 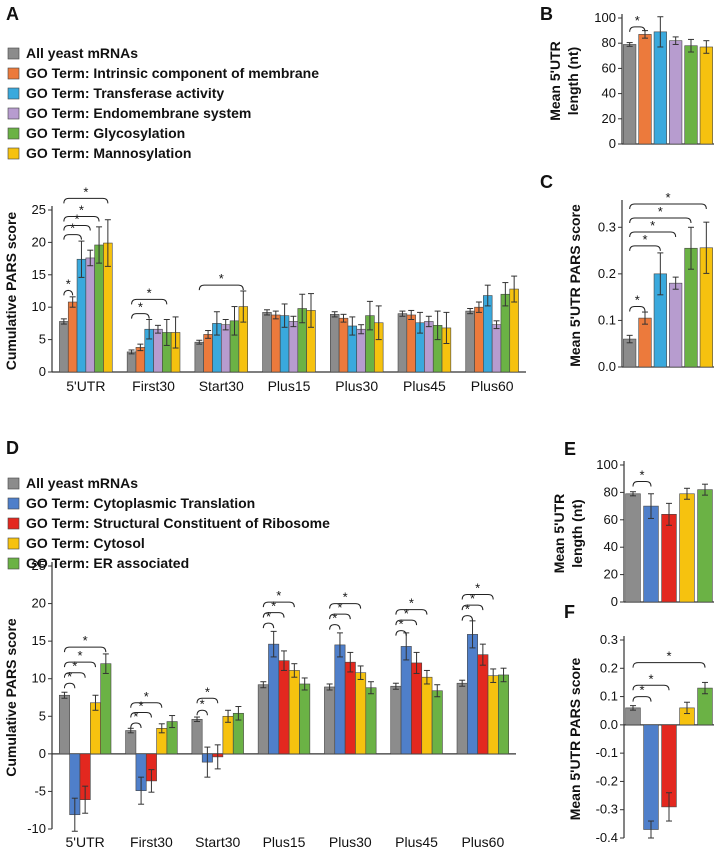 I want to click on y-tick-label: 15, so click(x=39, y=640).